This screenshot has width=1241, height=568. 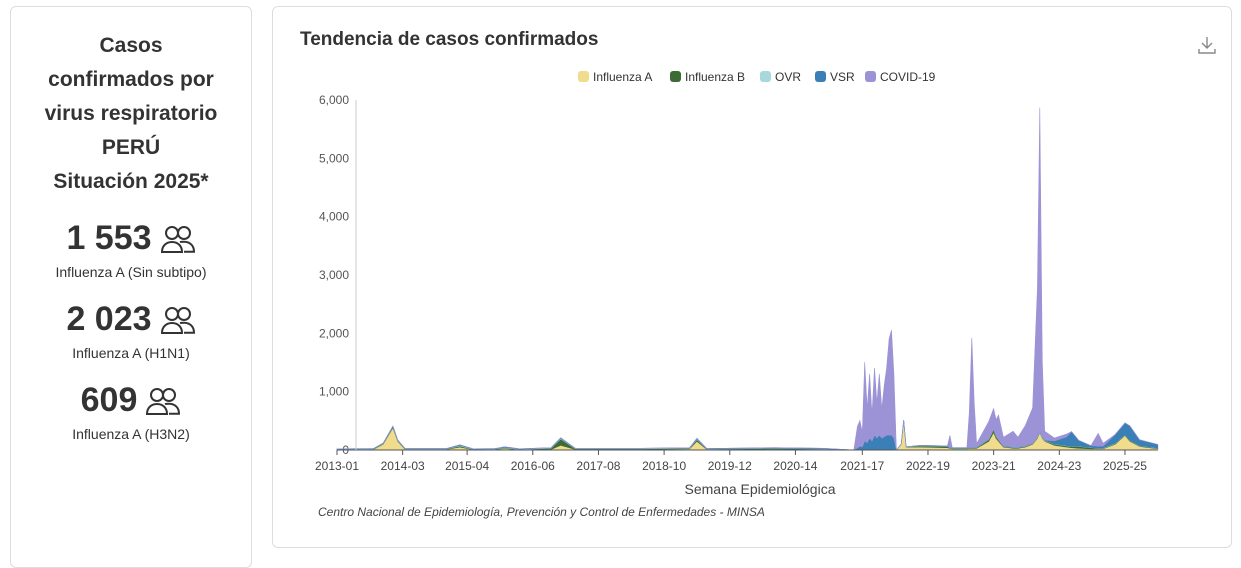 I want to click on x-tick-label: 2024-23, so click(x=1059, y=466).